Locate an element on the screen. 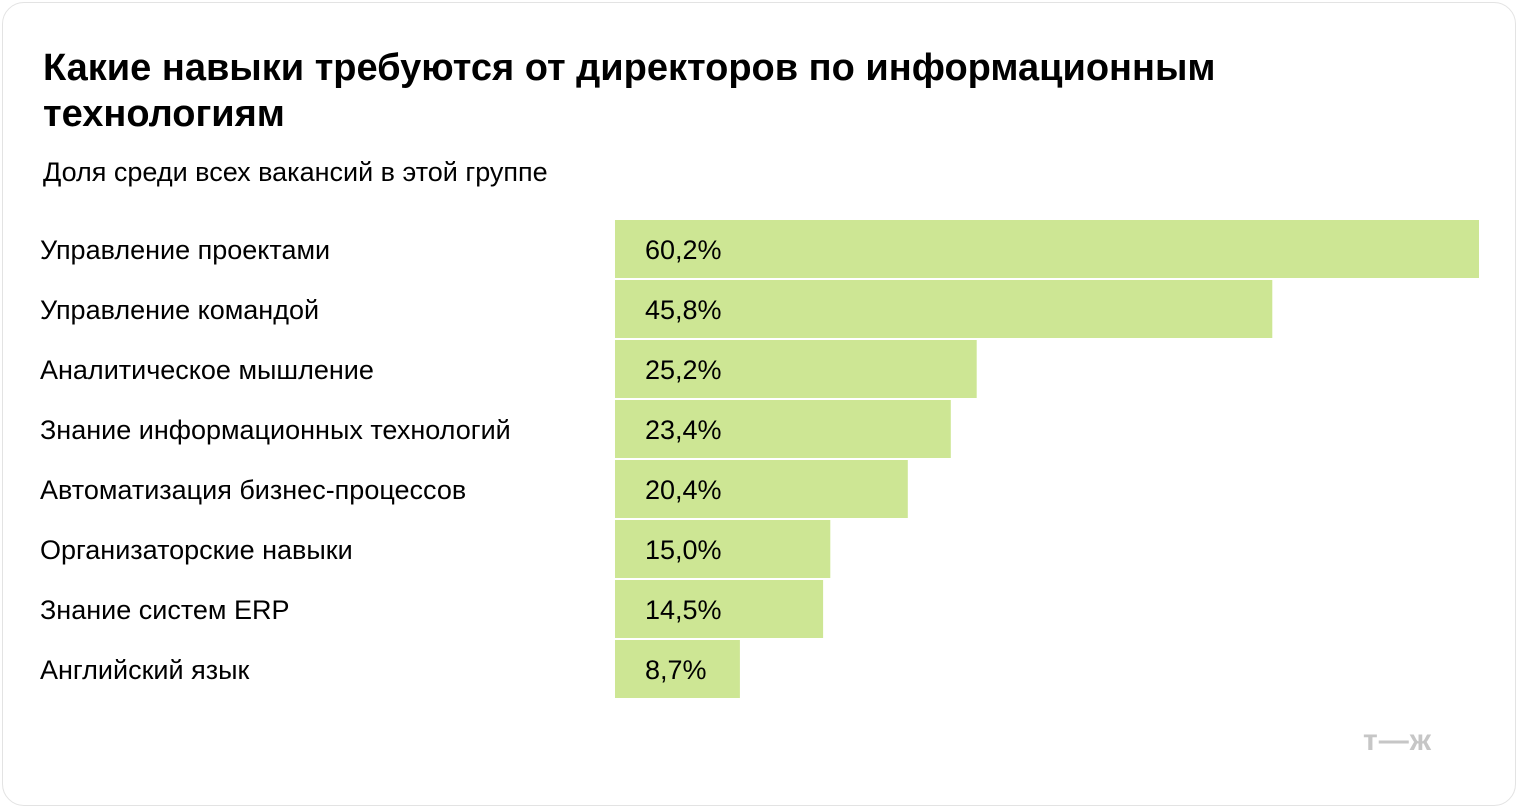  value-label-6: 14,5% is located at coordinates (683, 610).